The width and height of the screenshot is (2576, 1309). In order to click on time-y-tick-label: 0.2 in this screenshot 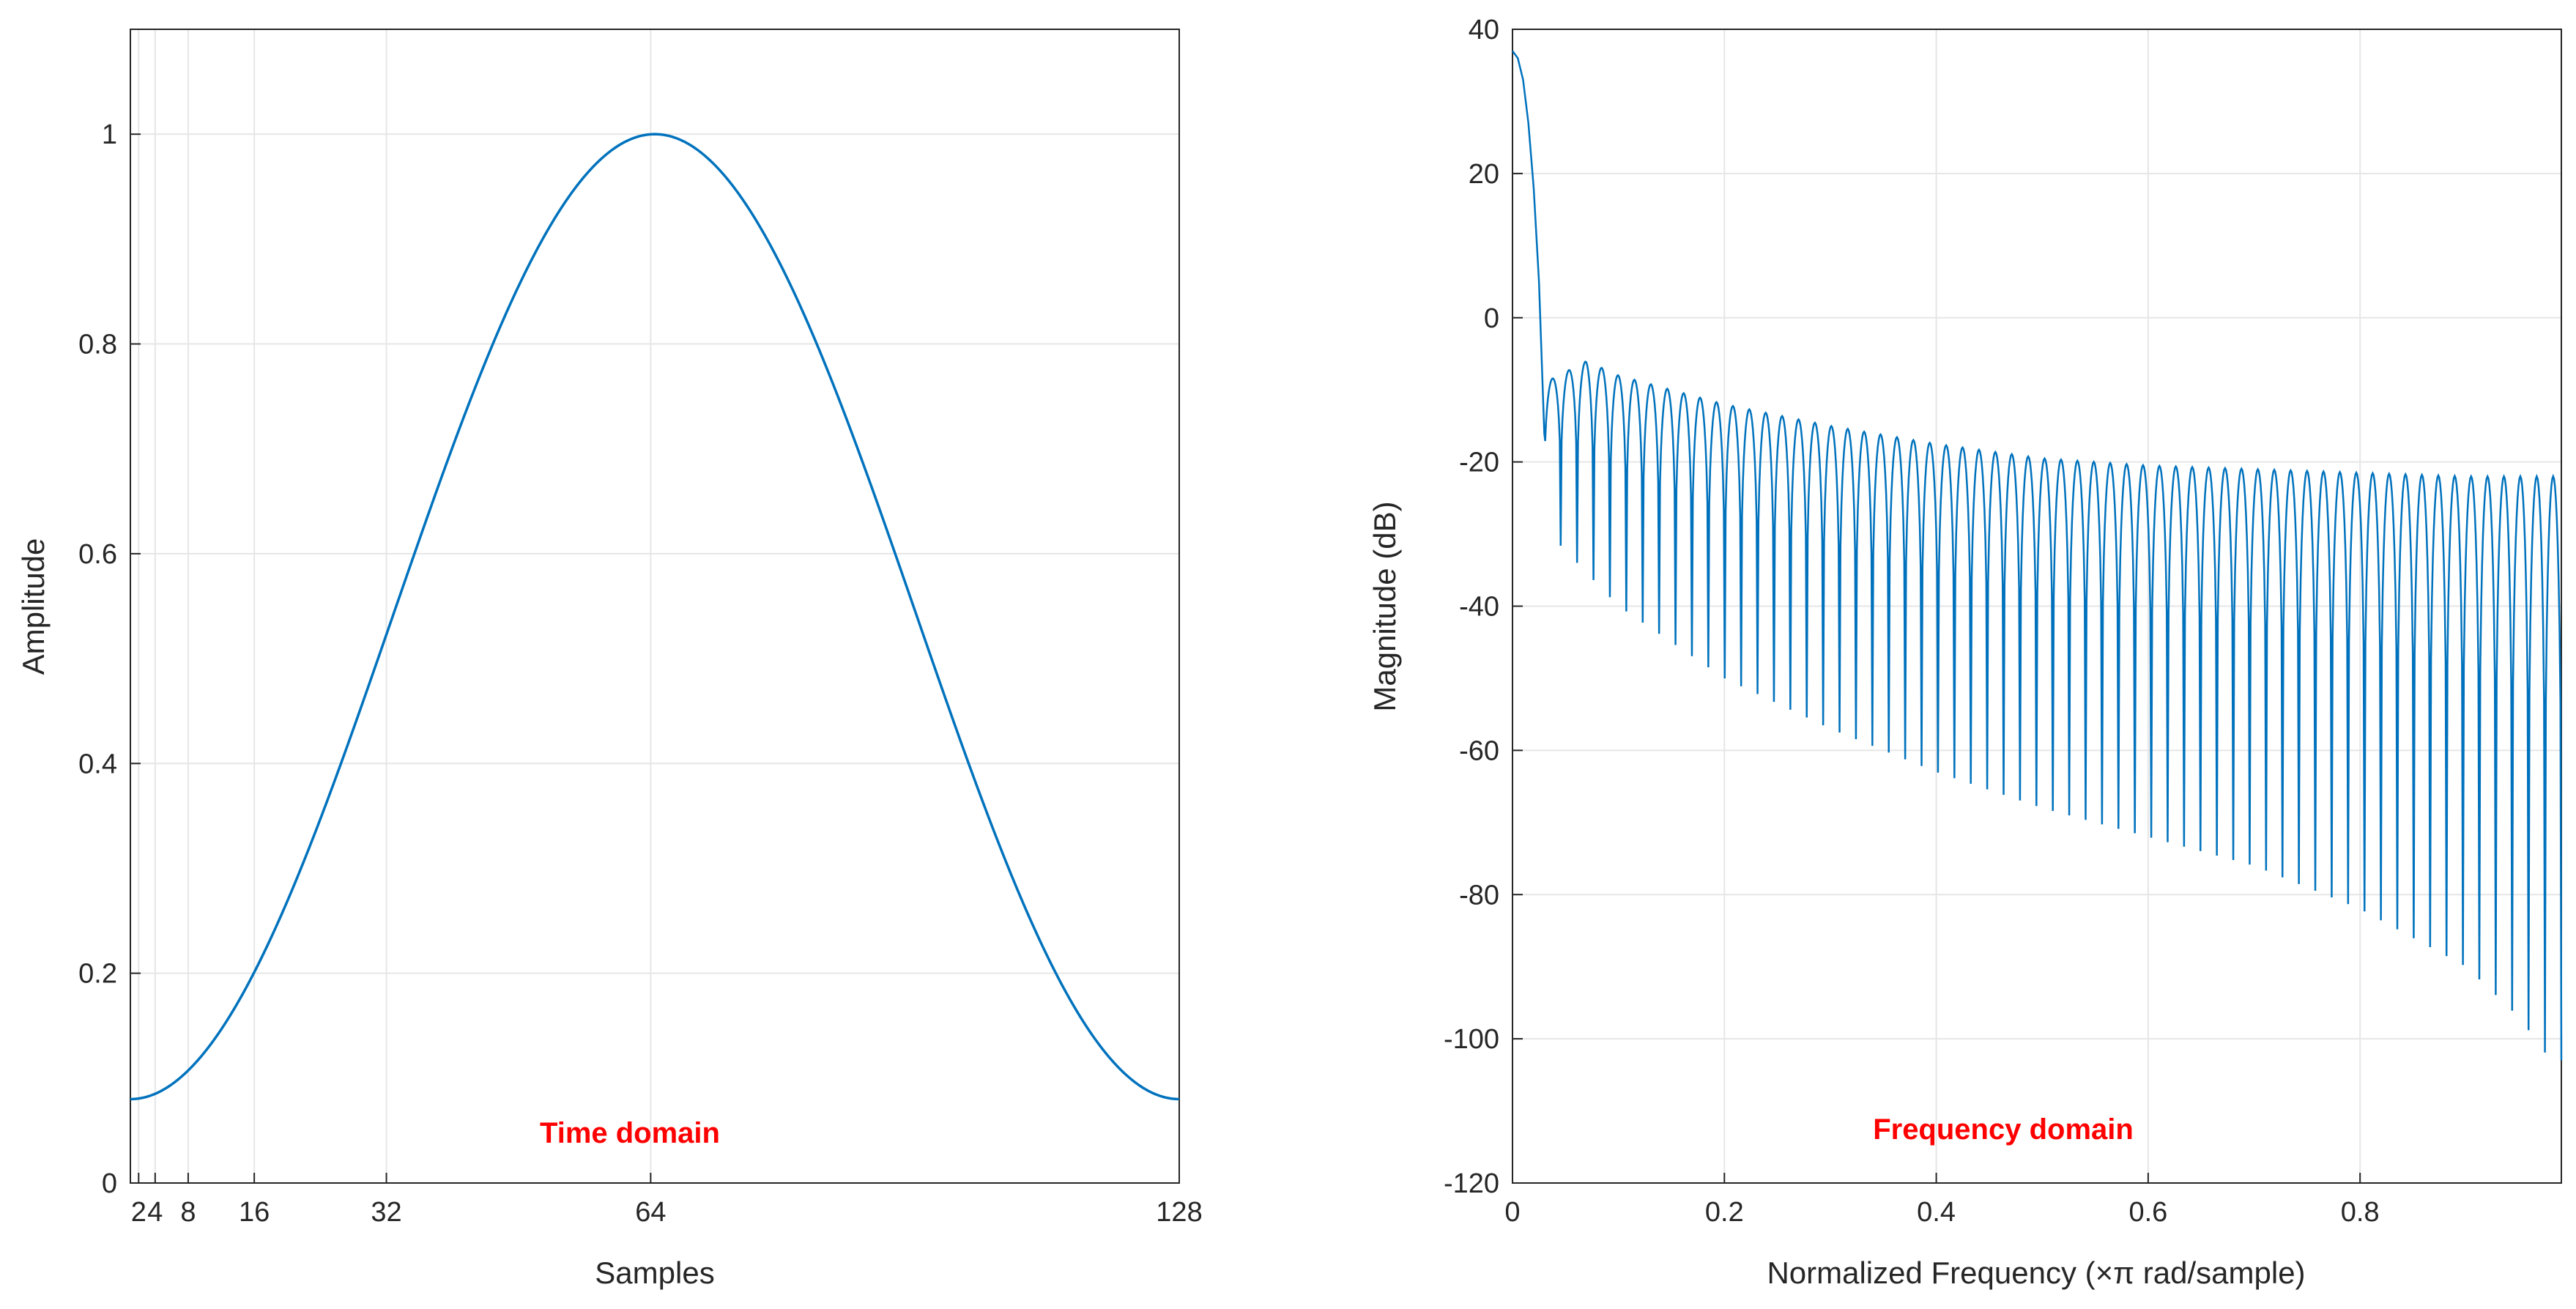, I will do `click(97, 975)`.